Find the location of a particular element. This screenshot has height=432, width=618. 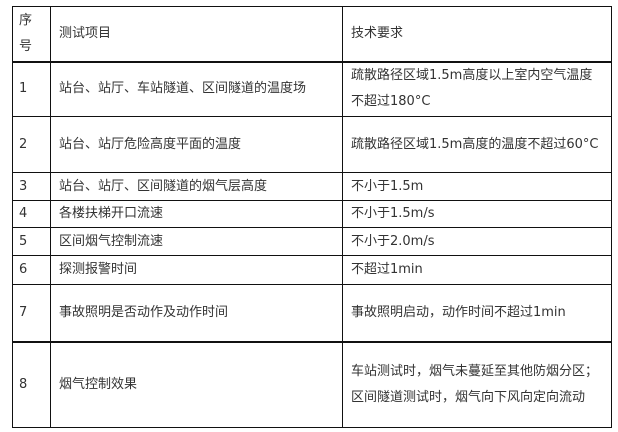

row-no: 5 is located at coordinates (31, 241).